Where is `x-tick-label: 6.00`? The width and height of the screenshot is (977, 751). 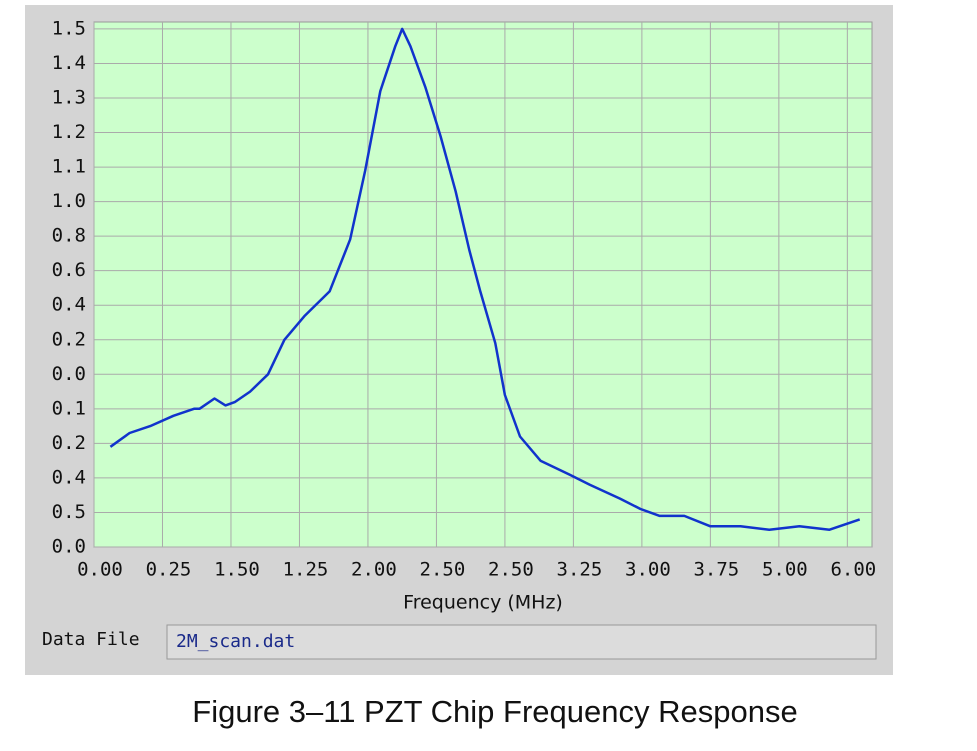 x-tick-label: 6.00 is located at coordinates (853, 570).